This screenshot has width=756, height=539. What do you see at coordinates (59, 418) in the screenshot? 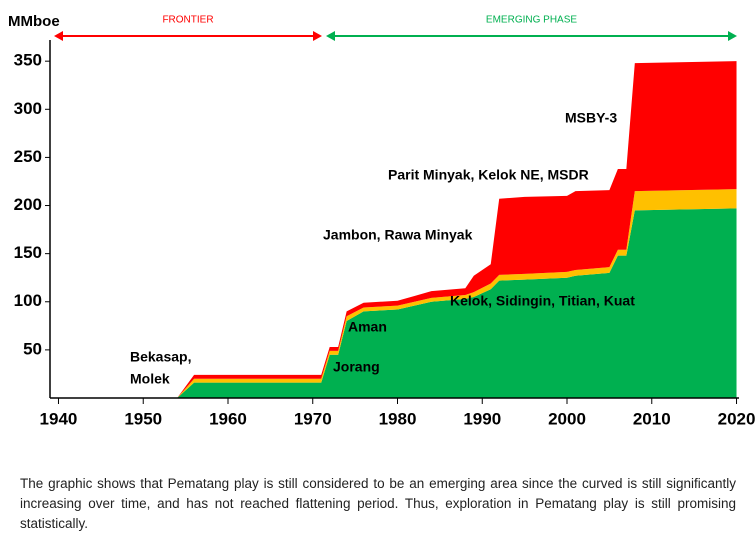
I see `x-tick-label: 1940` at bounding box center [59, 418].